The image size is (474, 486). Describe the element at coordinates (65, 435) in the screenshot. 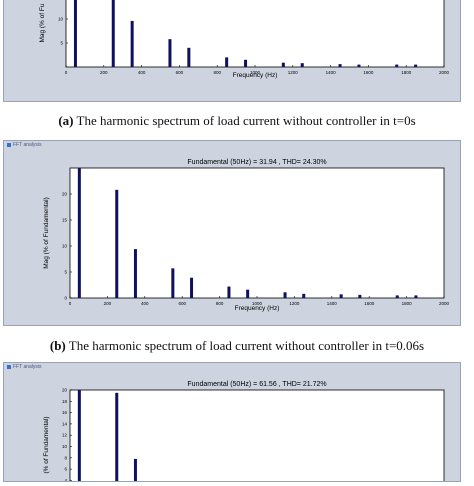

I see `y-tick-label: 12` at that location.